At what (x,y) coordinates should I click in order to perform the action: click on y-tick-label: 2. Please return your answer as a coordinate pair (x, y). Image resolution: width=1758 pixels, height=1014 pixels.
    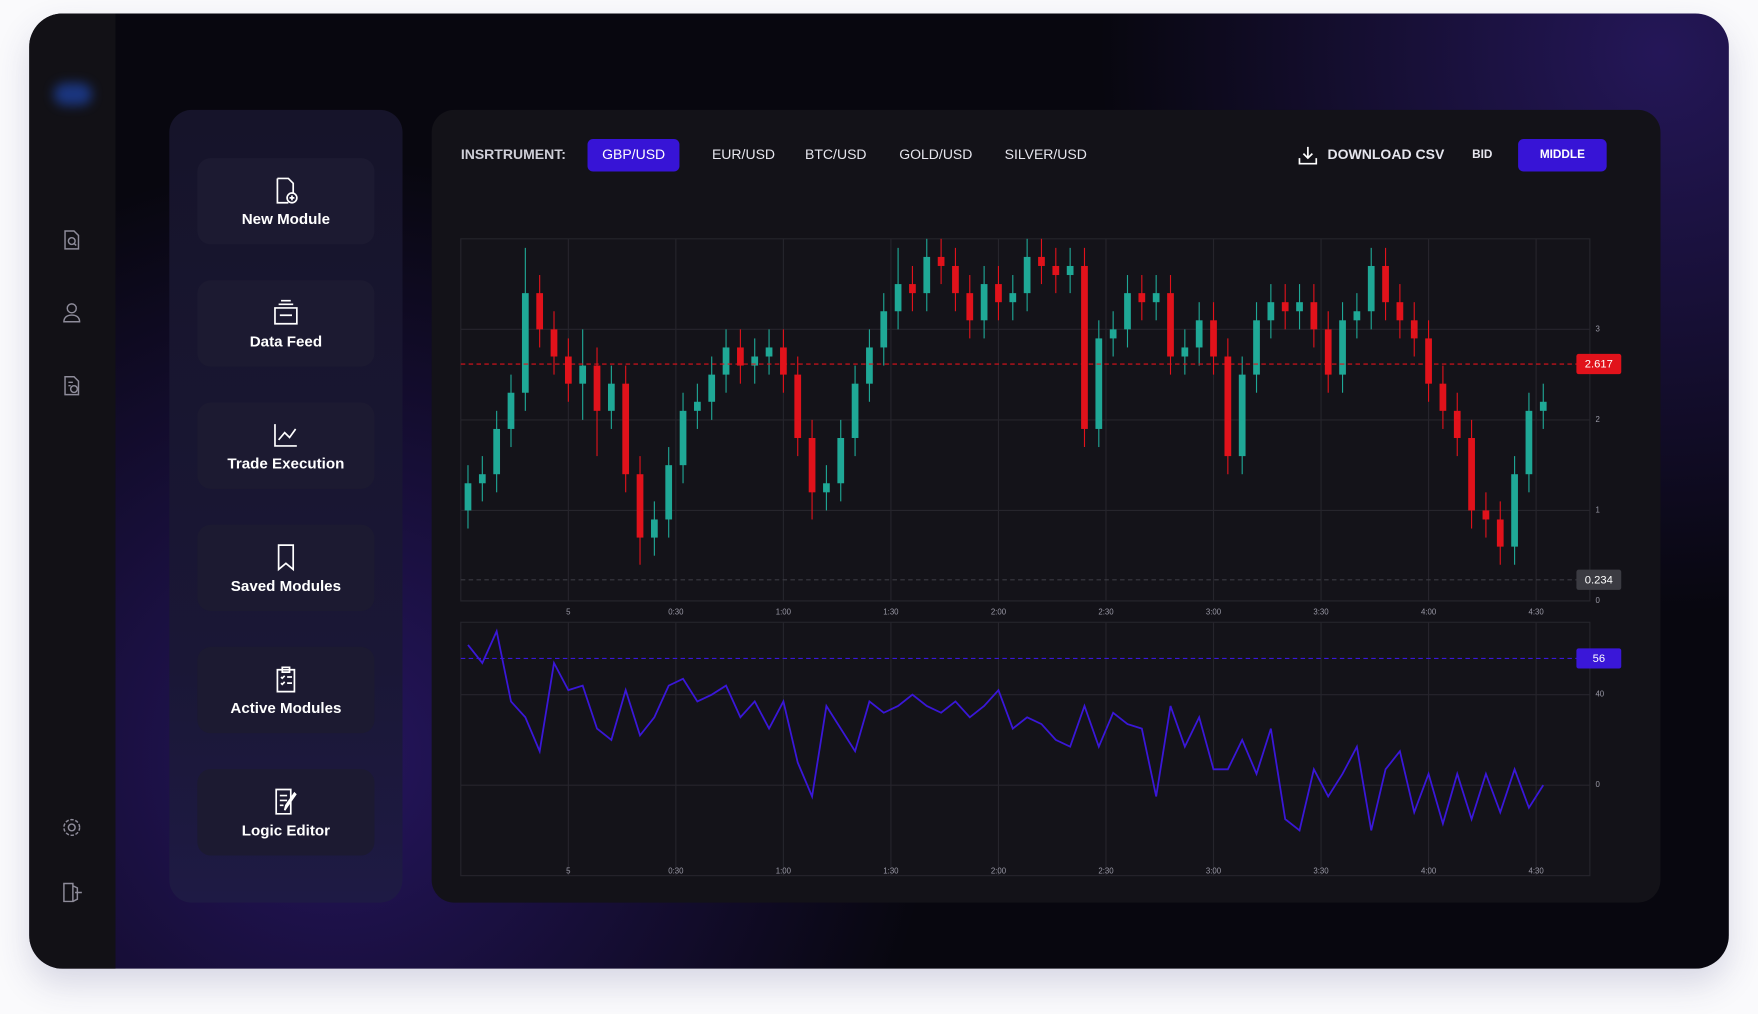
    Looking at the image, I should click on (1597, 419).